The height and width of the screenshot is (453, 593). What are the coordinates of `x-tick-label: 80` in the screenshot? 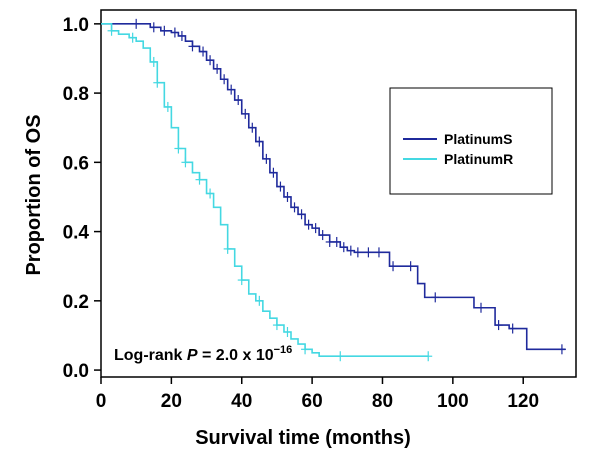 It's located at (382, 401).